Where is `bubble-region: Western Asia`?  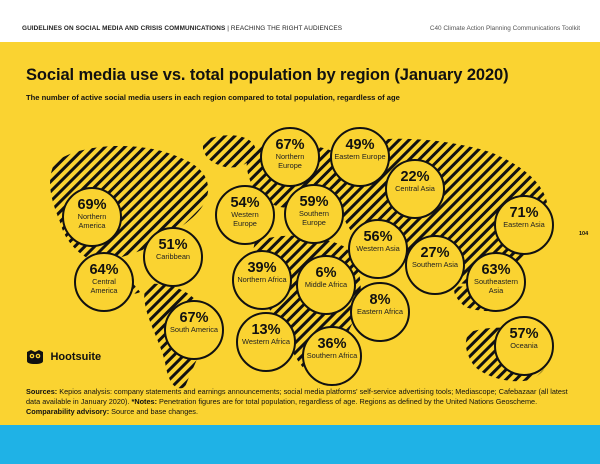
bubble-region: Western Asia is located at coordinates (378, 248).